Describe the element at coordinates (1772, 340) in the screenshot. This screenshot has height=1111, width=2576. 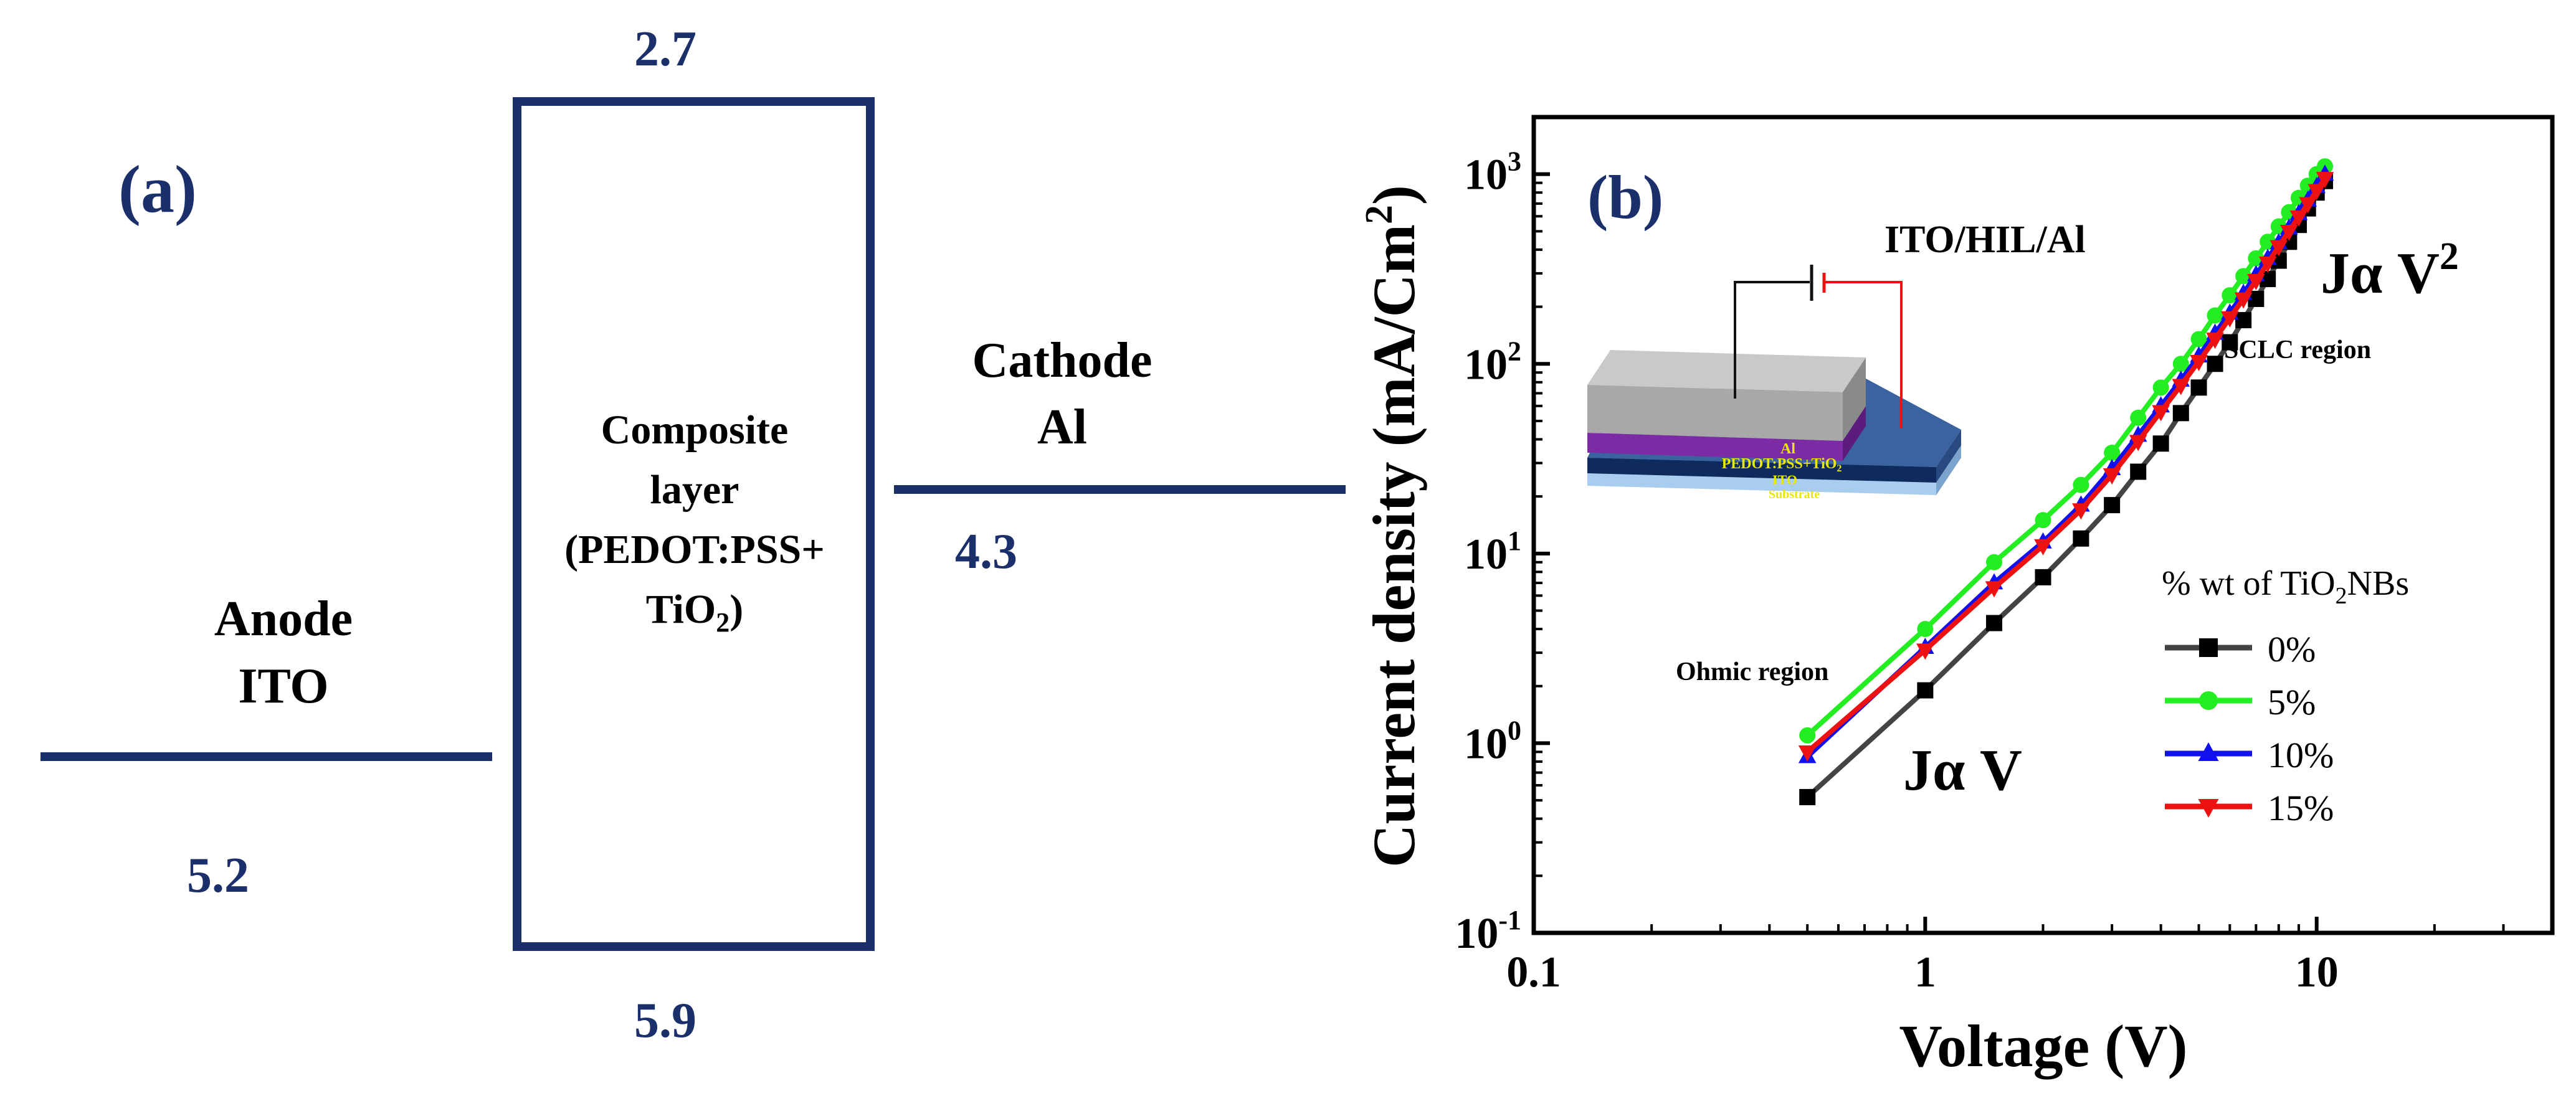
I see `inset-wire-black` at that location.